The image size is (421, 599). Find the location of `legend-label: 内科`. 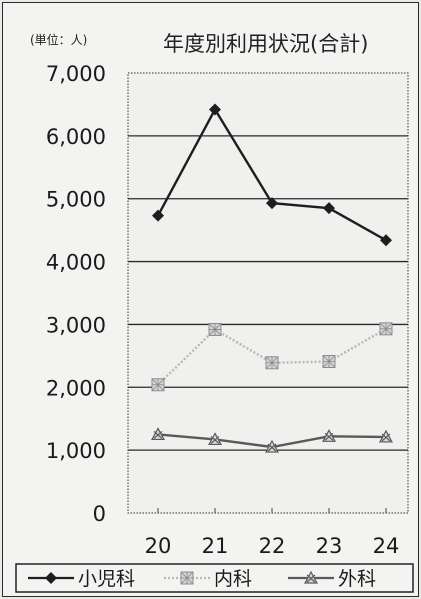

legend-label: 内科 is located at coordinates (233, 579).